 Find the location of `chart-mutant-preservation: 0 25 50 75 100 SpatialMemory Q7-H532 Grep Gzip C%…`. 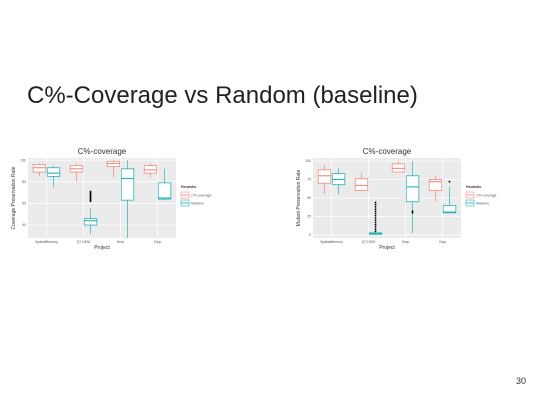

chart-mutant-preservation: 0 25 50 75 100 SpatialMemory Q7-H532 Grep Gzip C%… is located at coordinates (396, 199).